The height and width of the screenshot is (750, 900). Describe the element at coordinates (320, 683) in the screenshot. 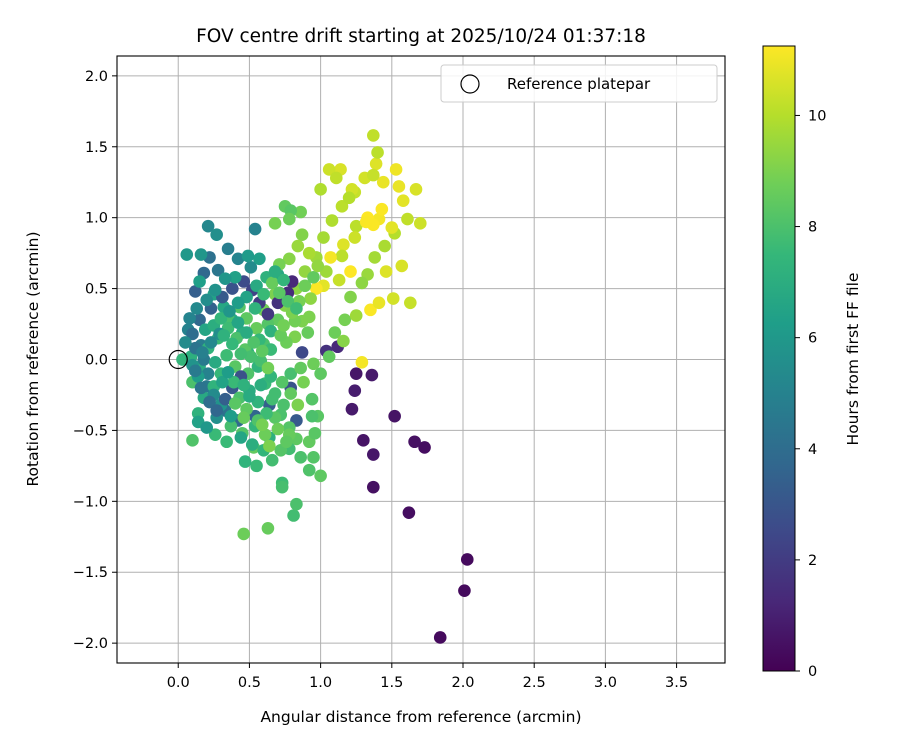

I see `x-tick-label: 1.0` at that location.